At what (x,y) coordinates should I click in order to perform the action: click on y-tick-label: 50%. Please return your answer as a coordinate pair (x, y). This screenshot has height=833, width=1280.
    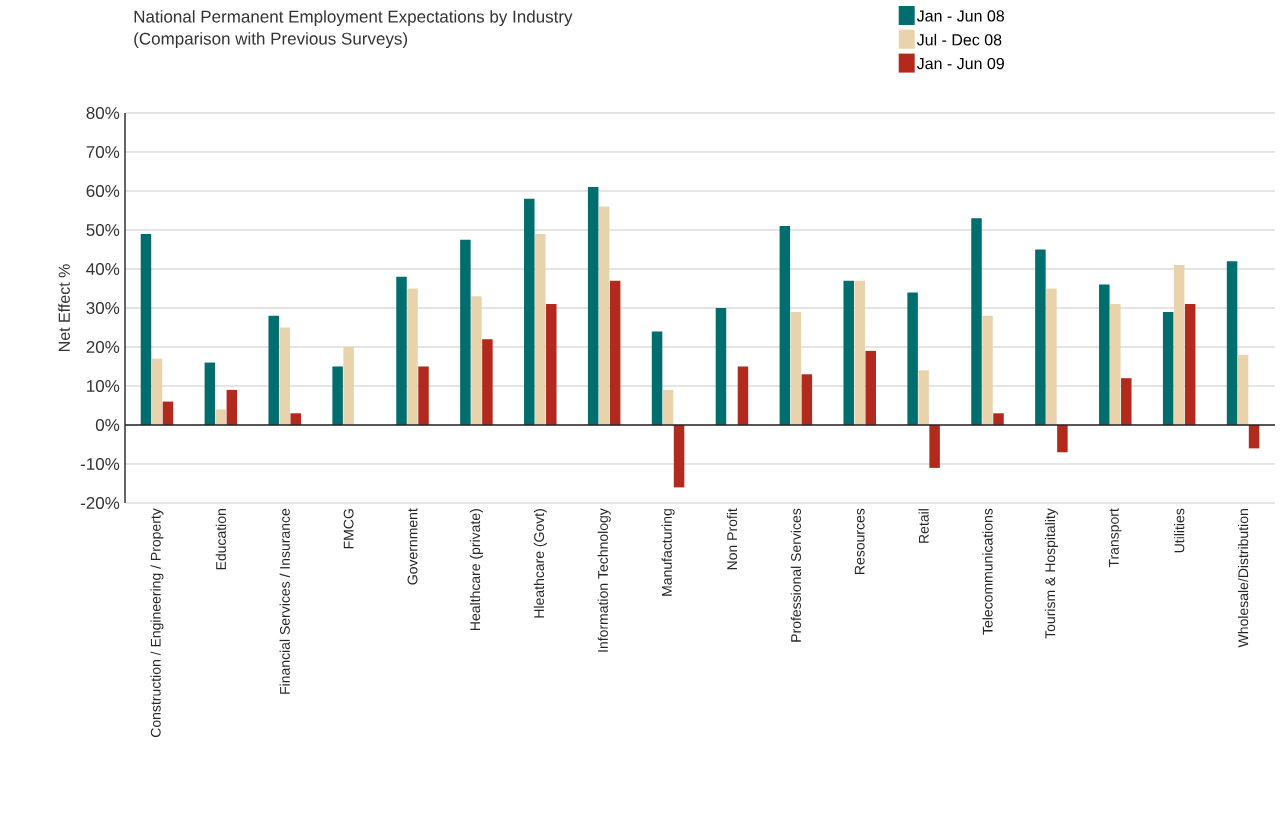
    Looking at the image, I should click on (103, 230).